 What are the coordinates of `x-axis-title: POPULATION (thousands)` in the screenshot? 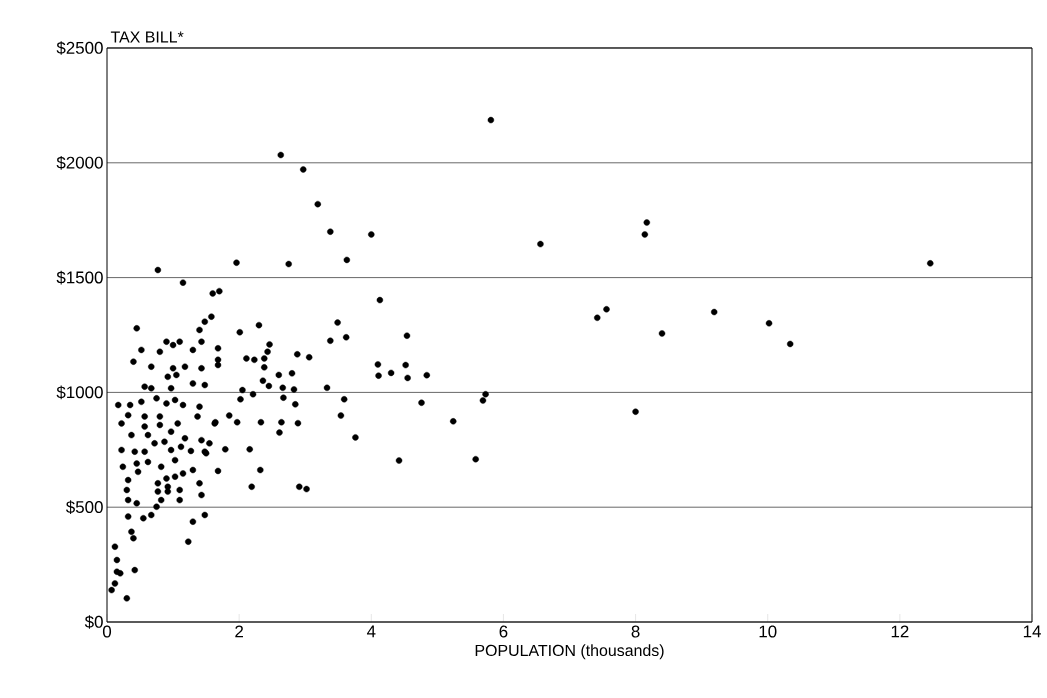 It's located at (569, 652).